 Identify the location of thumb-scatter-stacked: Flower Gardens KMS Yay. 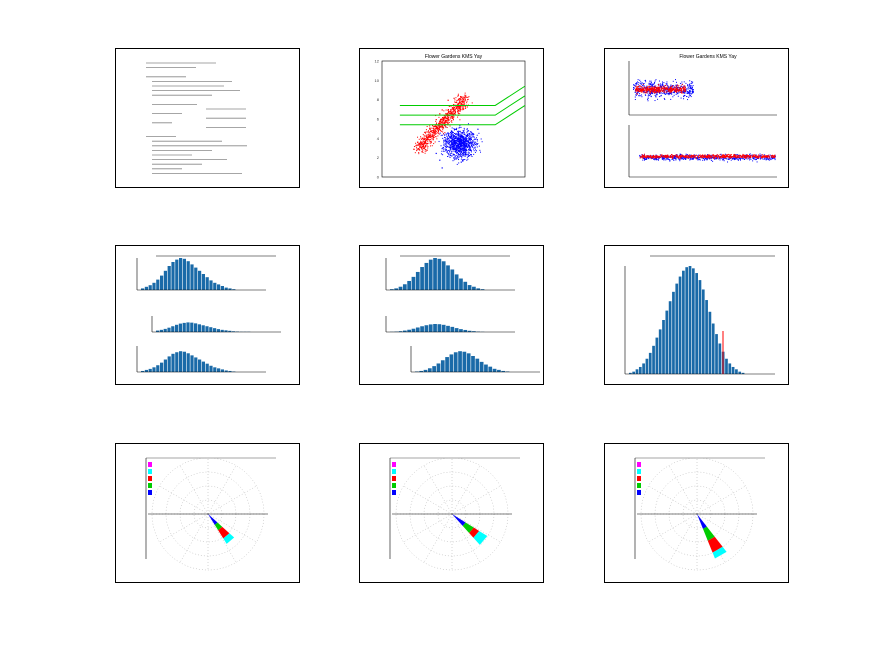
(696, 118).